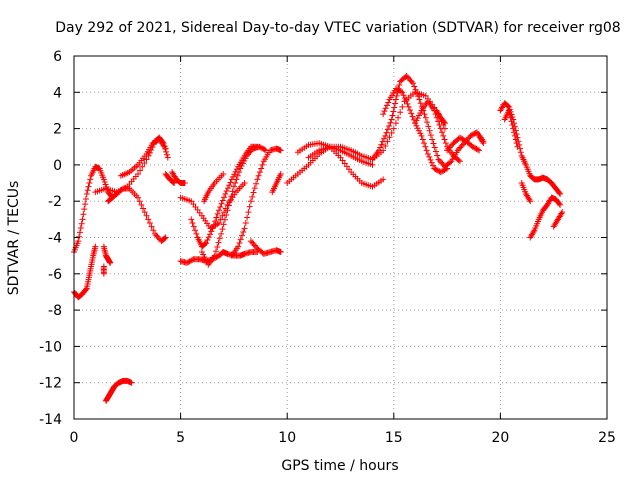  Describe the element at coordinates (74, 438) in the screenshot. I see `x-tick-label: 0` at that location.